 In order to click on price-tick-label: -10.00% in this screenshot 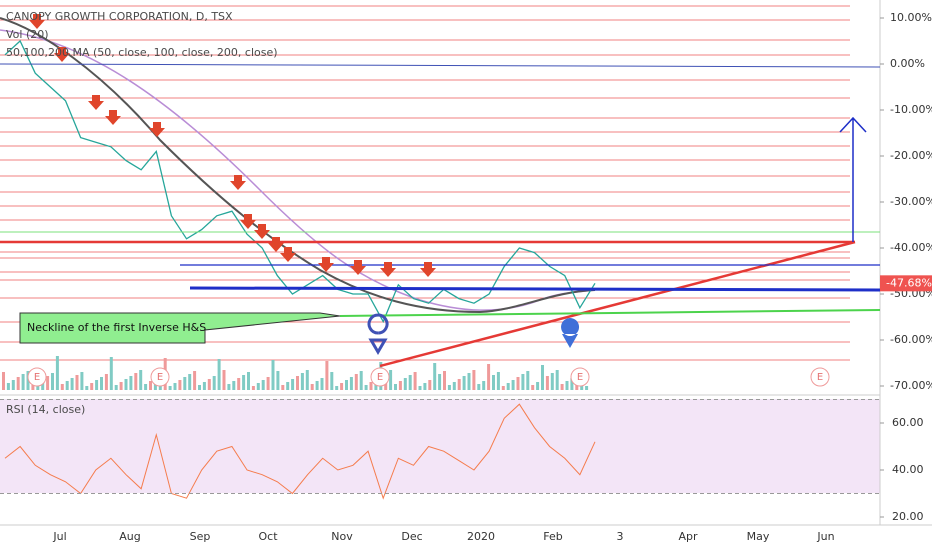, I will do `click(911, 109)`.